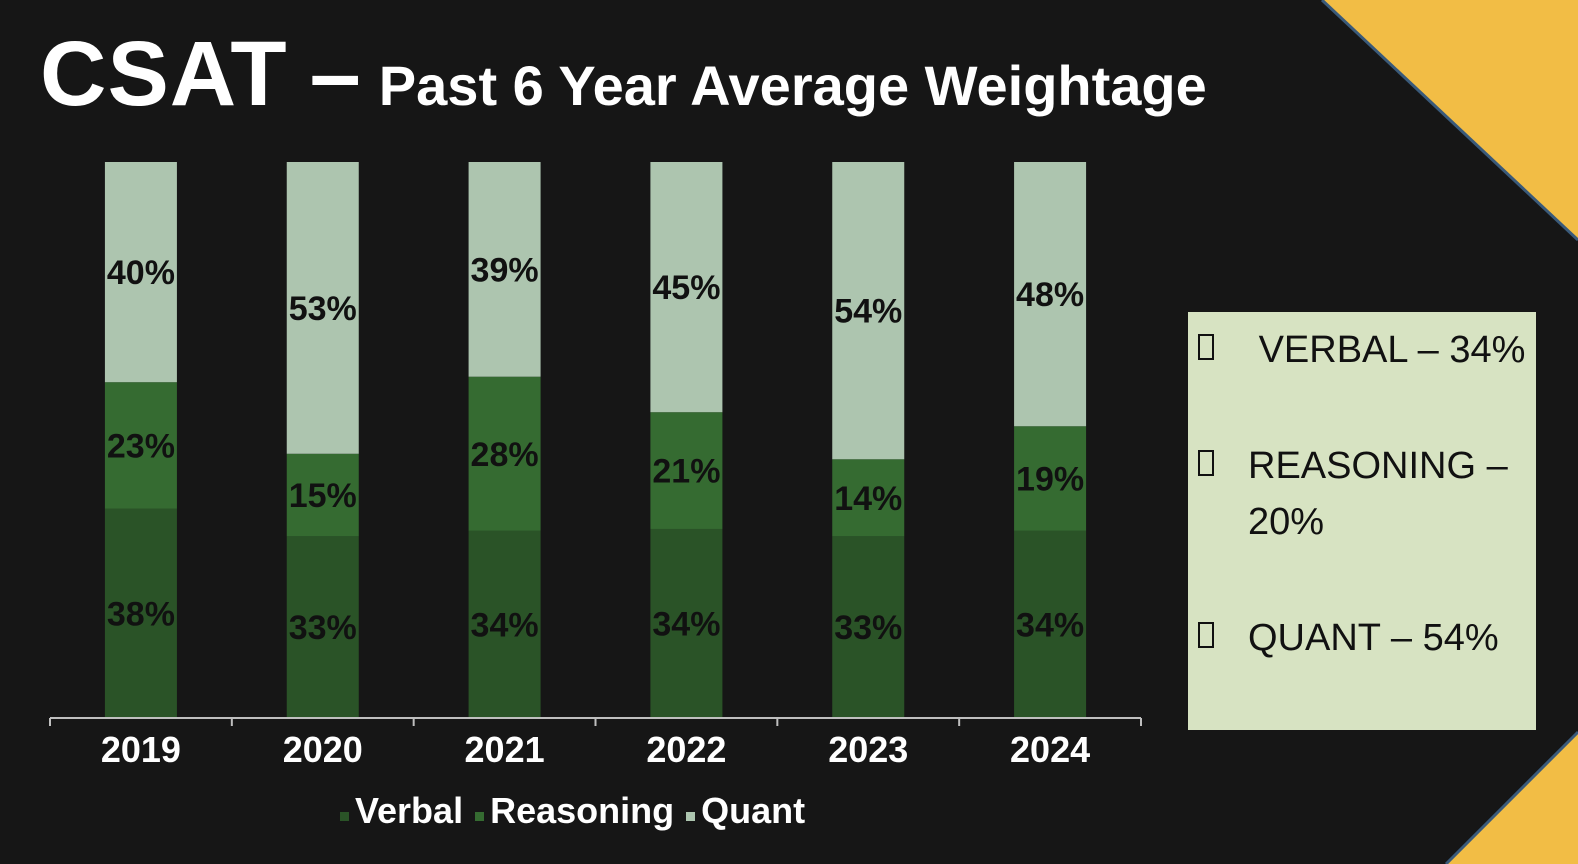  What do you see at coordinates (141, 749) in the screenshot?
I see `x-tick-label-2019: 2019` at bounding box center [141, 749].